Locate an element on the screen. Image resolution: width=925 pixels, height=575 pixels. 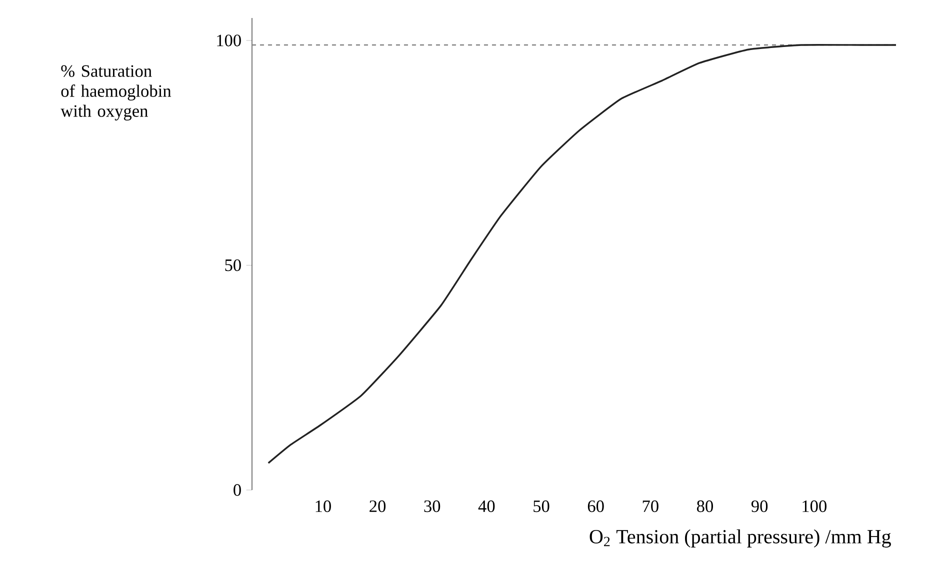
x-tick-label: 70 is located at coordinates (650, 506).